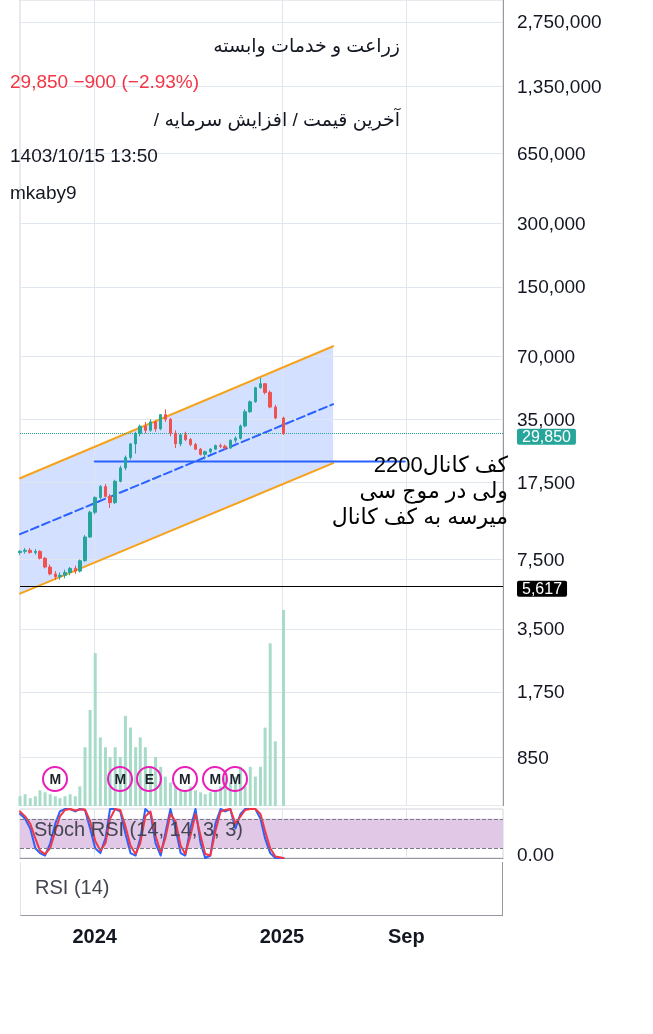 This screenshot has width=653, height=1034. I want to click on y-tick-label: 1,750, so click(541, 692).